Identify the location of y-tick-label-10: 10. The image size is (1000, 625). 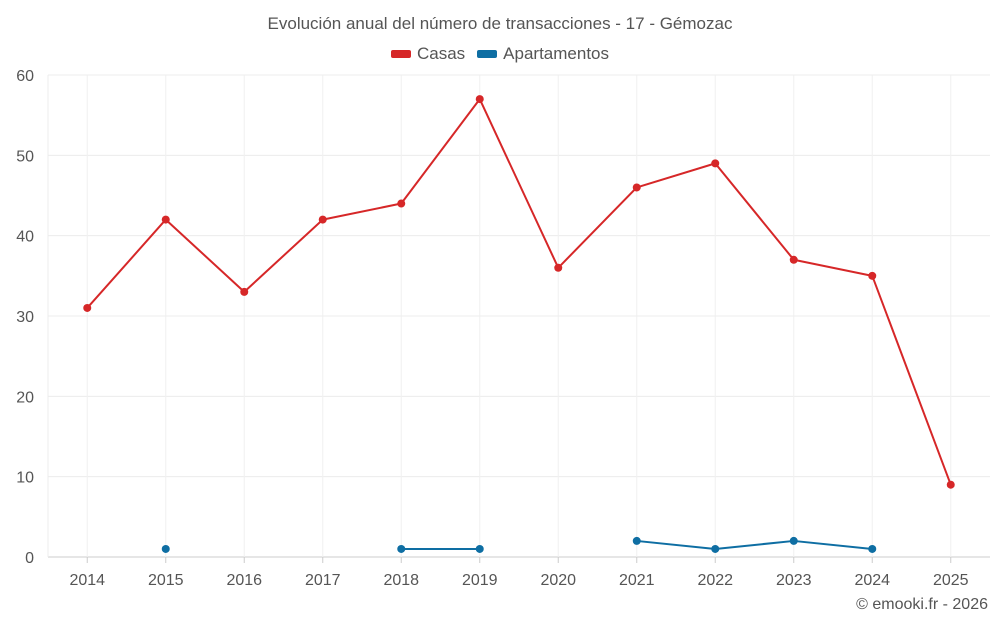
(25, 478).